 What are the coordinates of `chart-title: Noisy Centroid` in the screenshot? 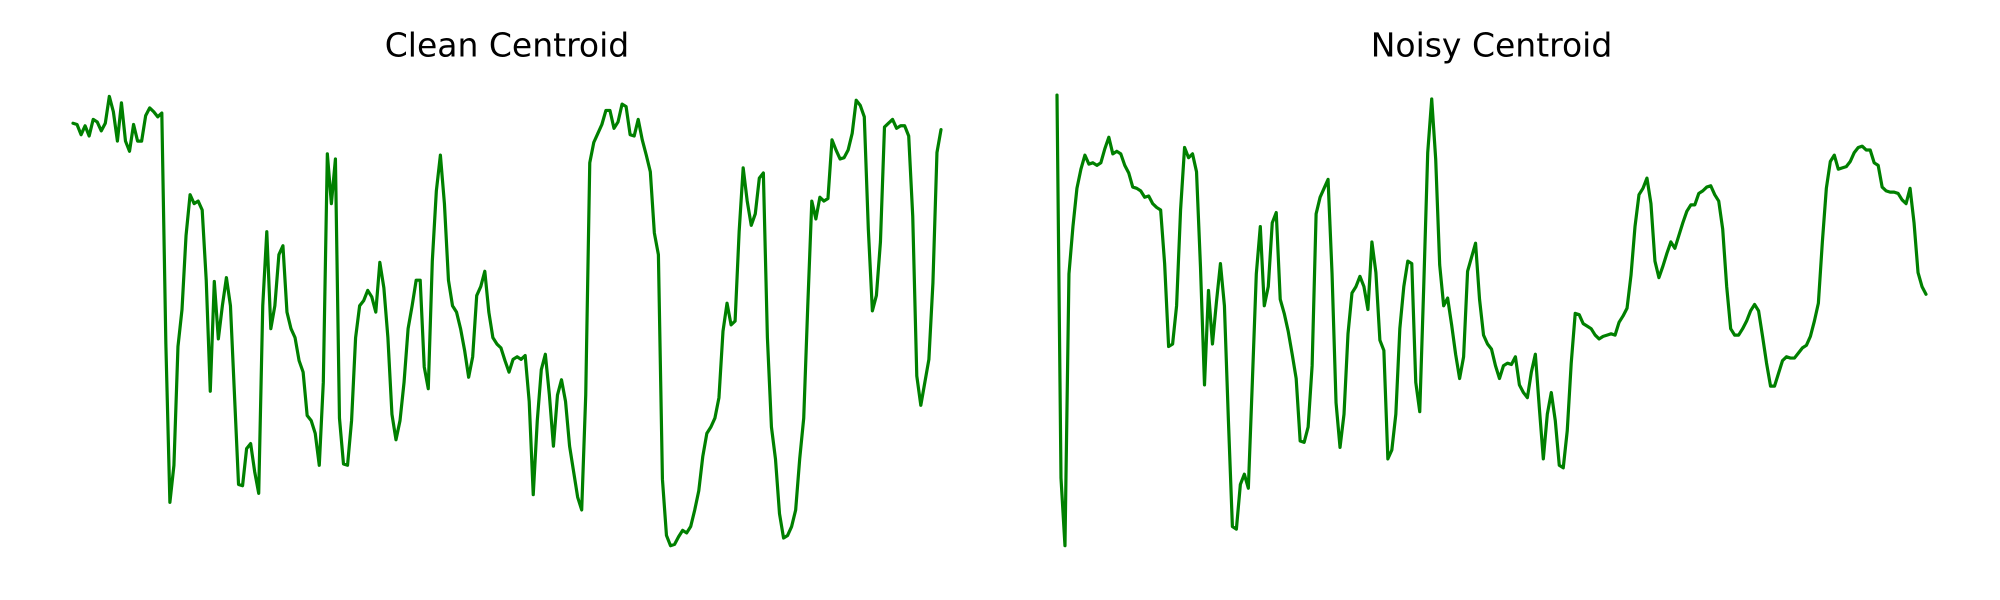 It's located at (1492, 45).